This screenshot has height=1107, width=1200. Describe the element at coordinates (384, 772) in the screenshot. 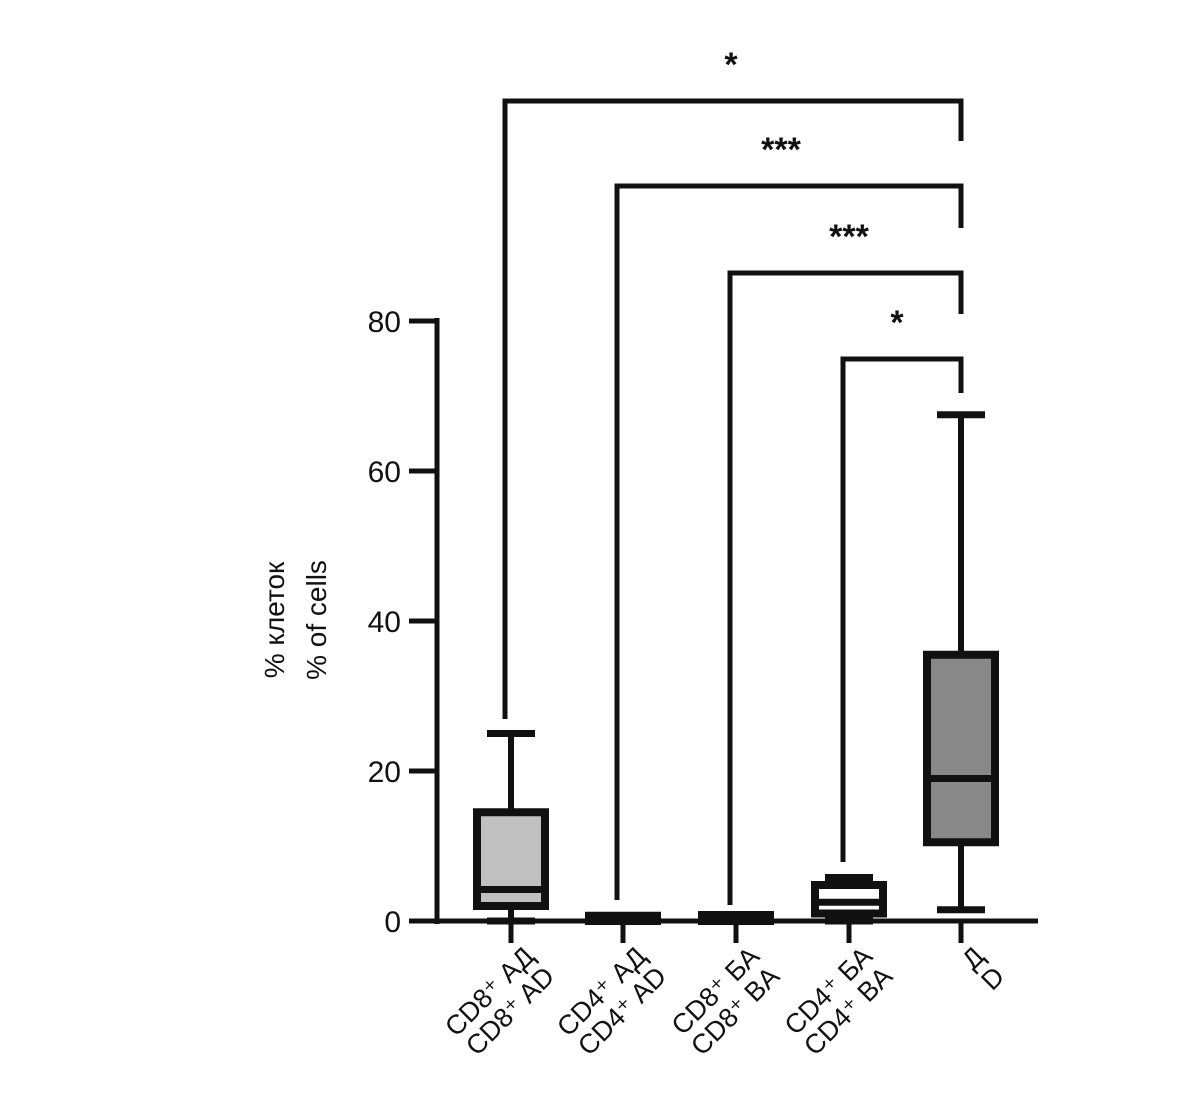

I see `y-tick-label: 20` at that location.